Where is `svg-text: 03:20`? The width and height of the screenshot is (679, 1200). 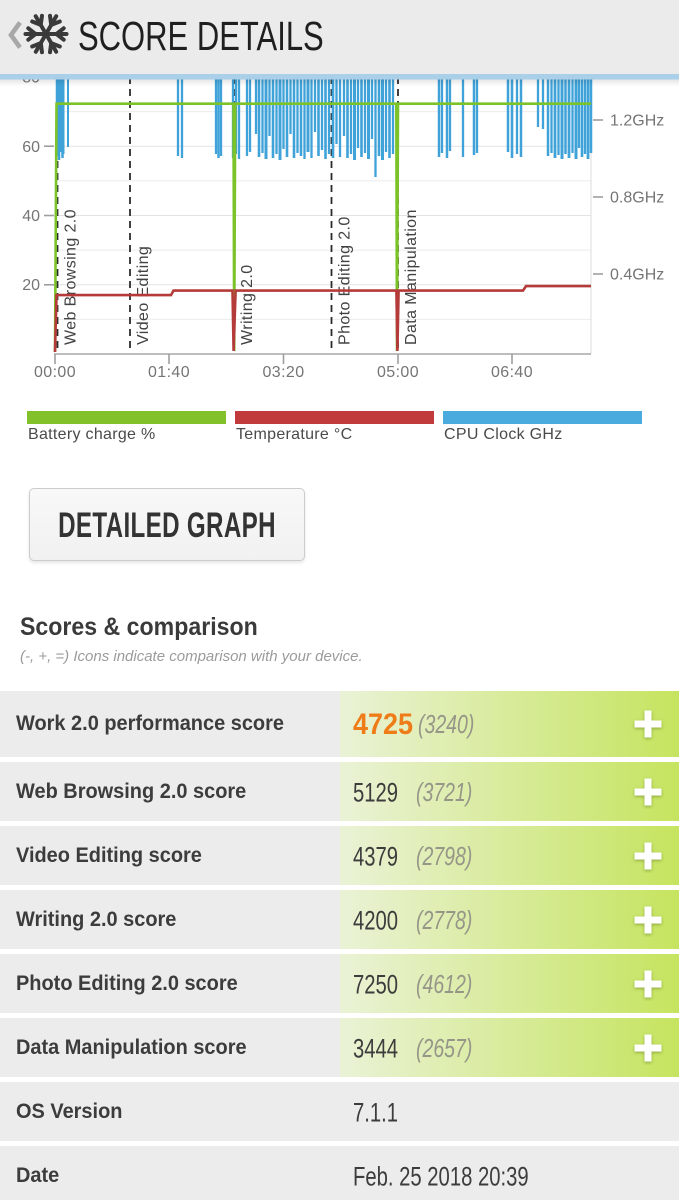
svg-text: 03:20 is located at coordinates (283, 372).